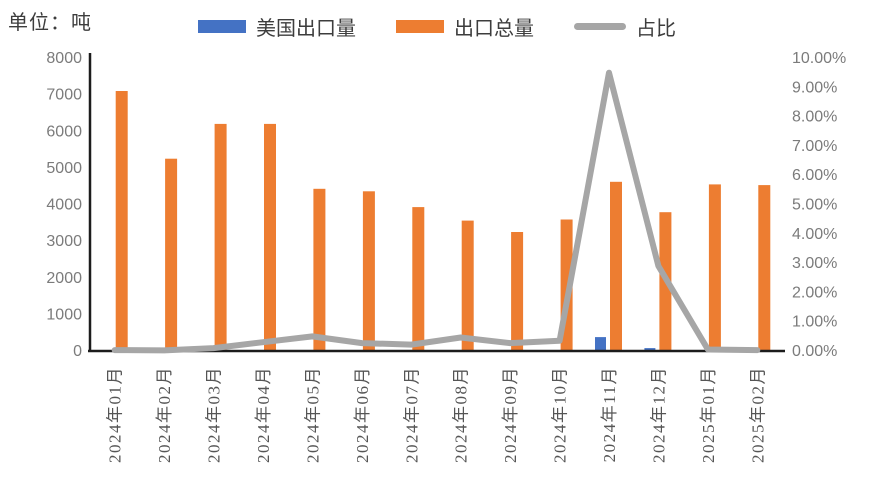 Image resolution: width=874 pixels, height=489 pixels. What do you see at coordinates (510, 414) in the screenshot?
I see `x-axis-label: 2024年09月` at bounding box center [510, 414].